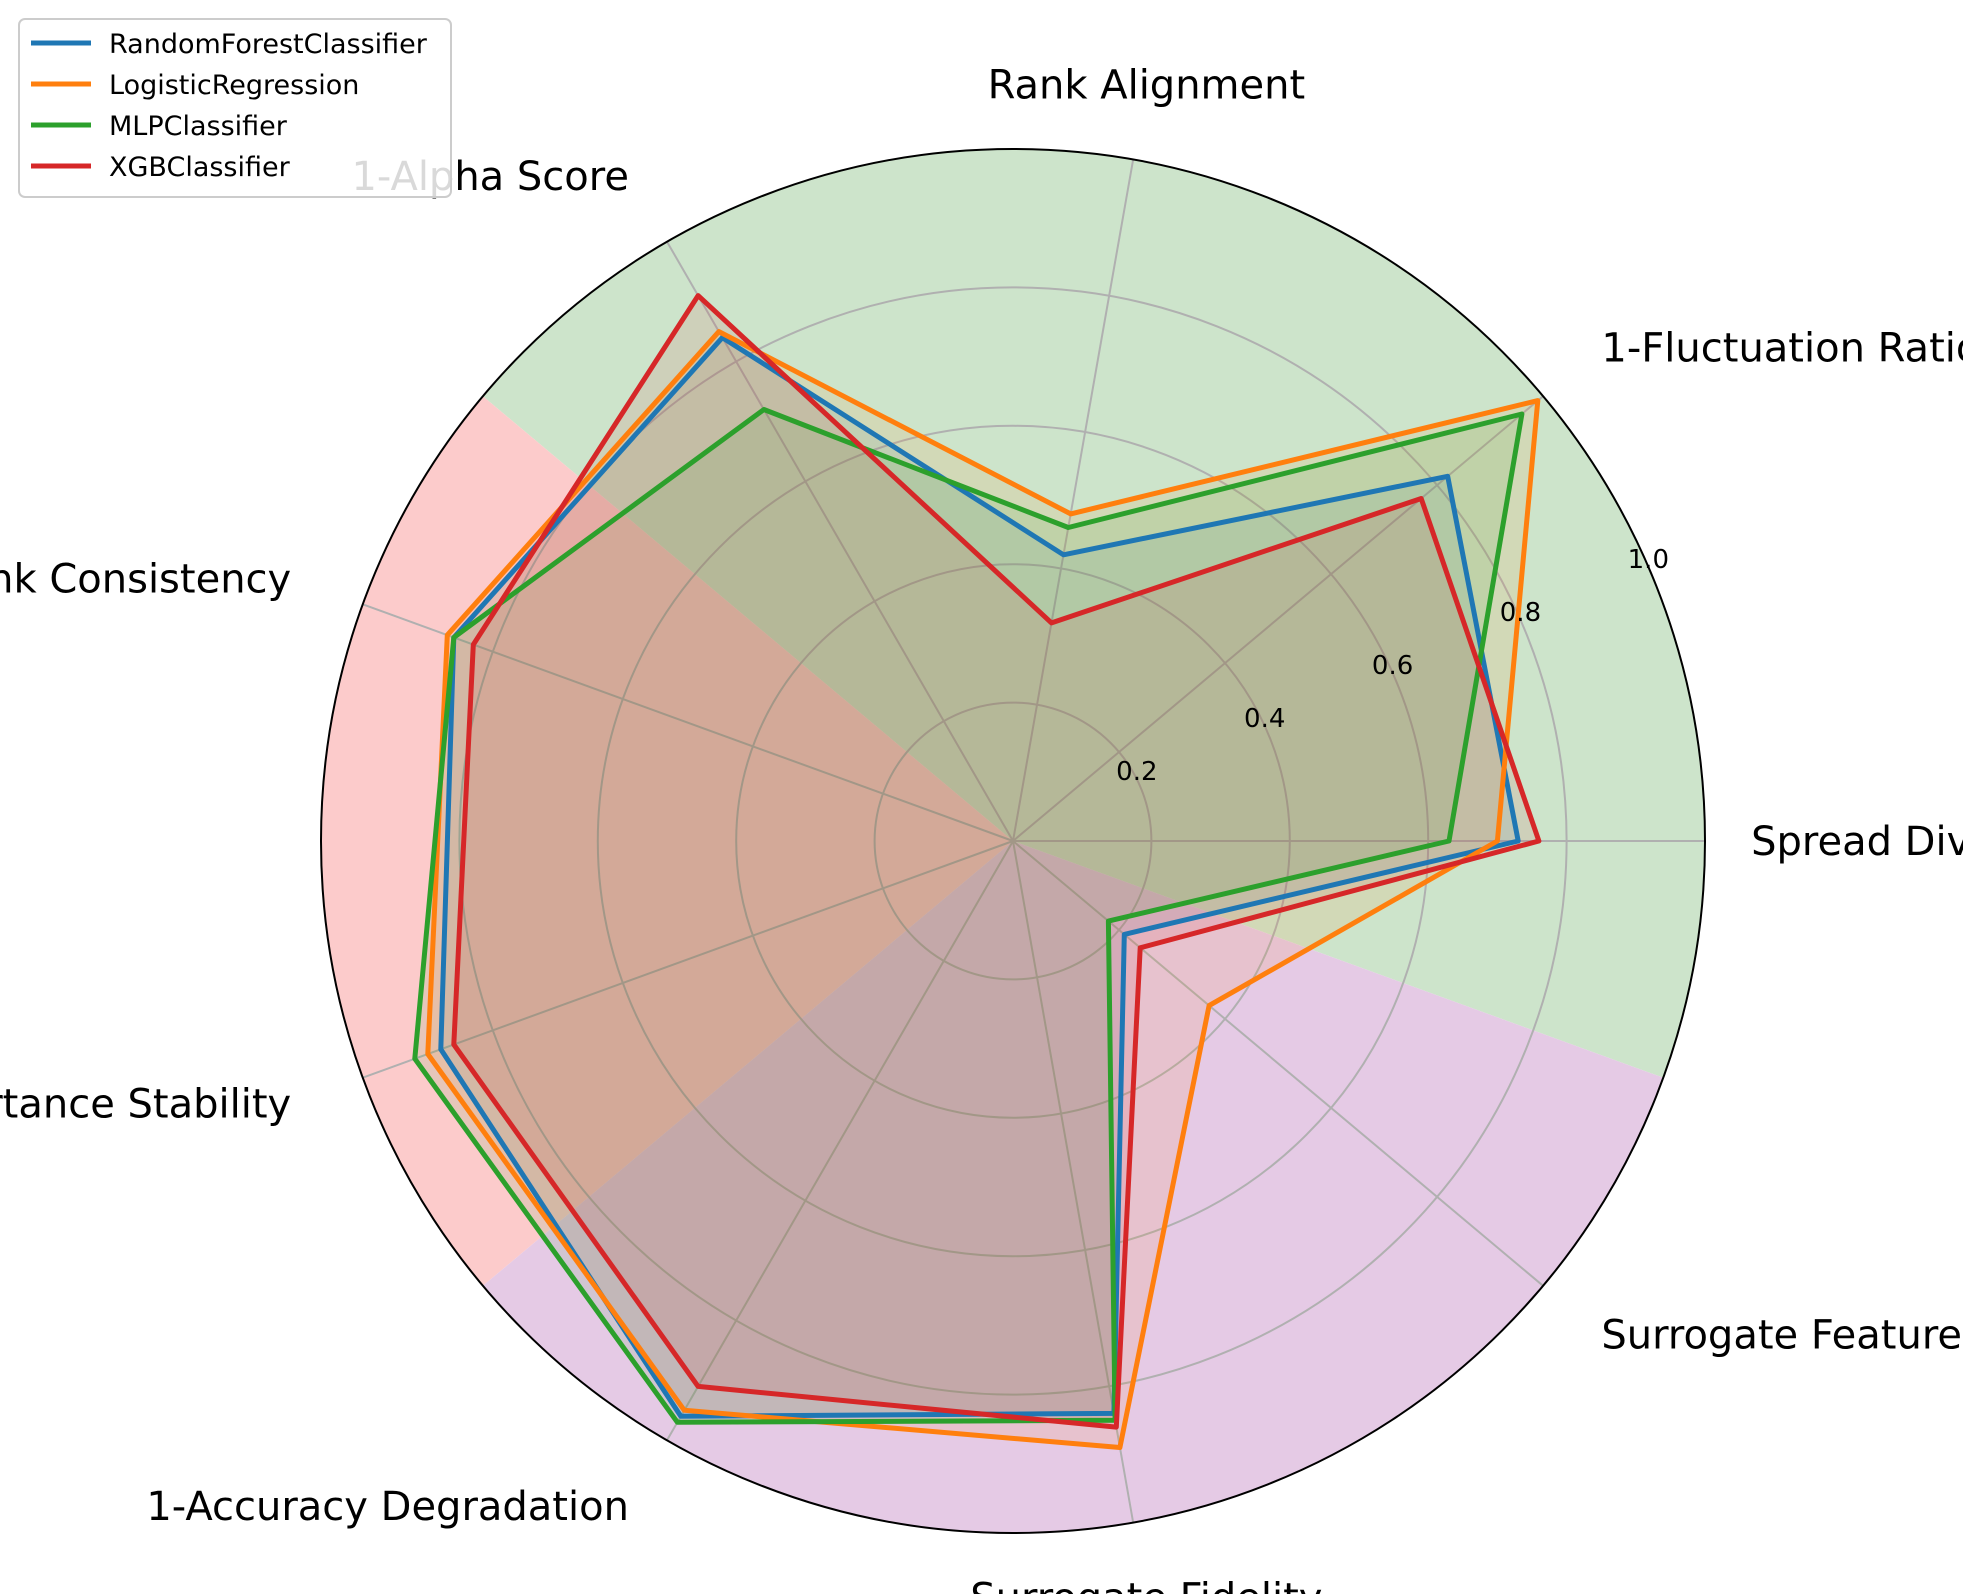 The image size is (1963, 1594). I want to click on legend-label-randomforestclassifier: RandomForestClassifier, so click(268, 44).